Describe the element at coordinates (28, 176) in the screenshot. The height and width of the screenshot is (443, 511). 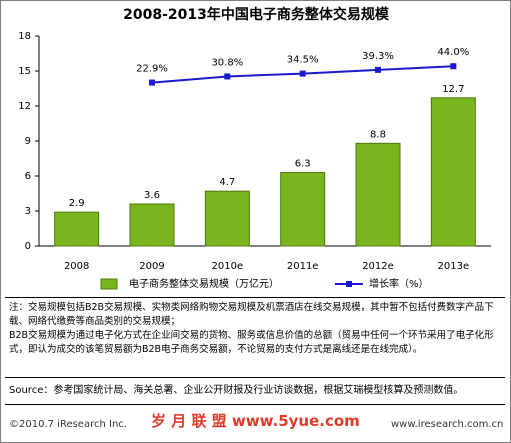
I see `y-tick-label: 6` at that location.